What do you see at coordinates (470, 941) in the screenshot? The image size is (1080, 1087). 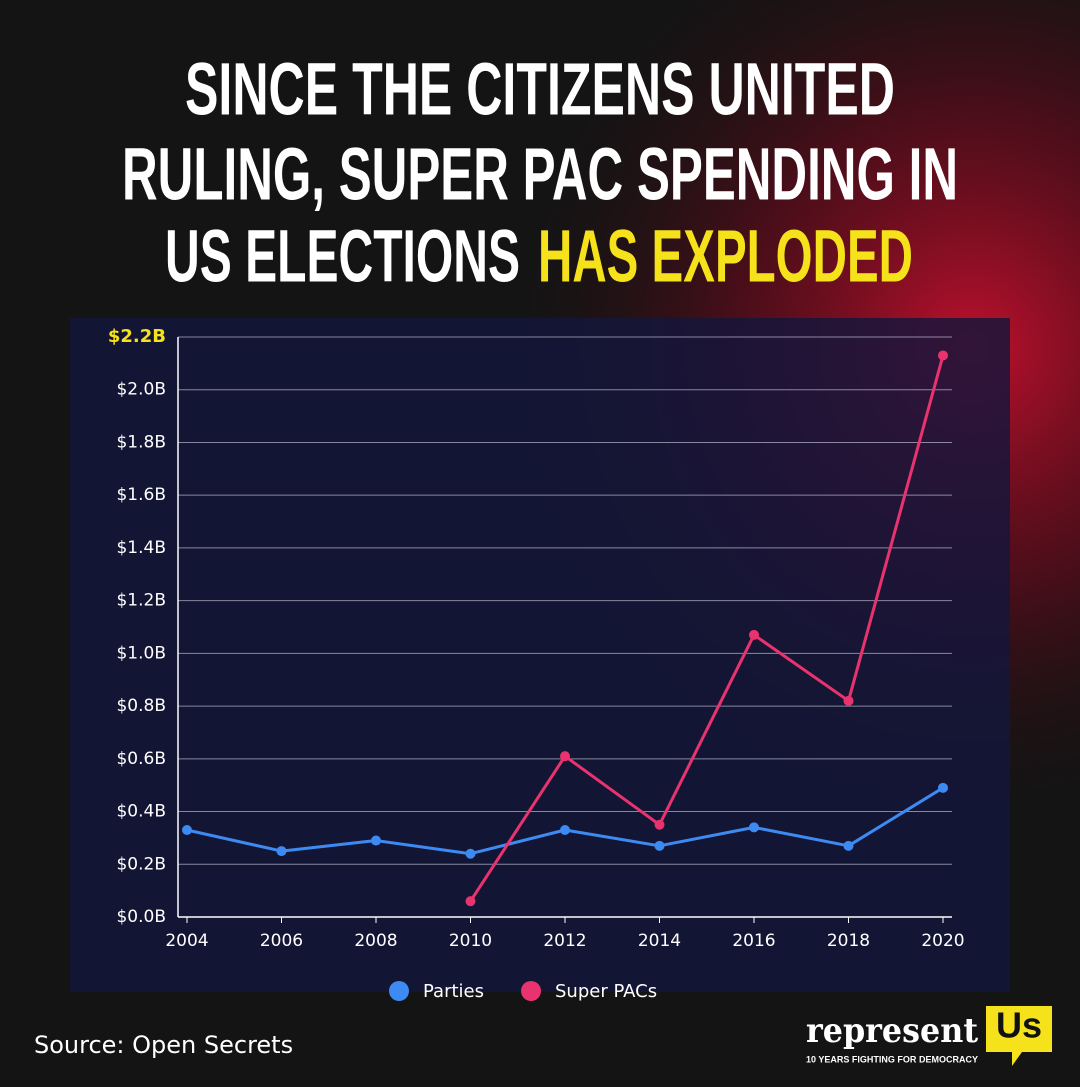 I see `x-tick-label: 2010` at bounding box center [470, 941].